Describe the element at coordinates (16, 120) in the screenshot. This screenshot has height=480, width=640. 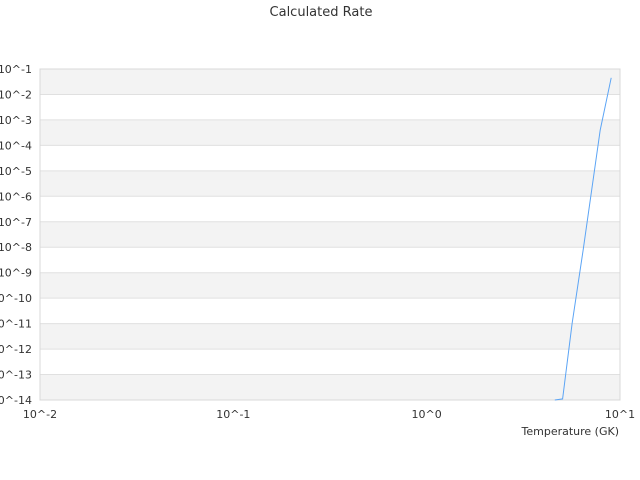
I see `y-tick-label: 10^-3` at that location.